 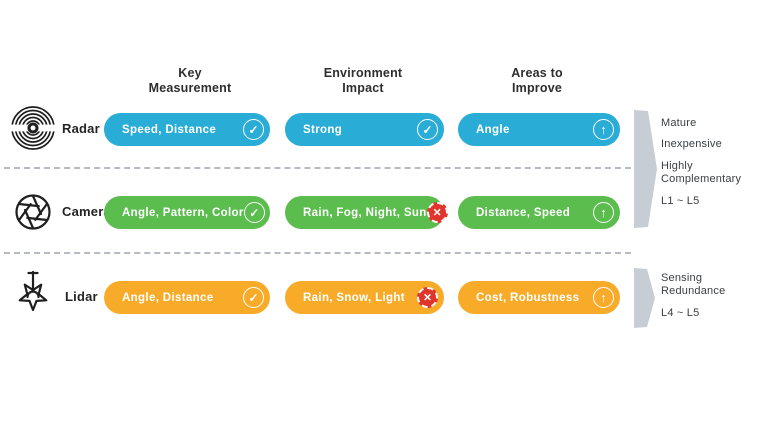 What do you see at coordinates (364, 129) in the screenshot?
I see `pill-radar-environment-impact: Strong ✓` at bounding box center [364, 129].